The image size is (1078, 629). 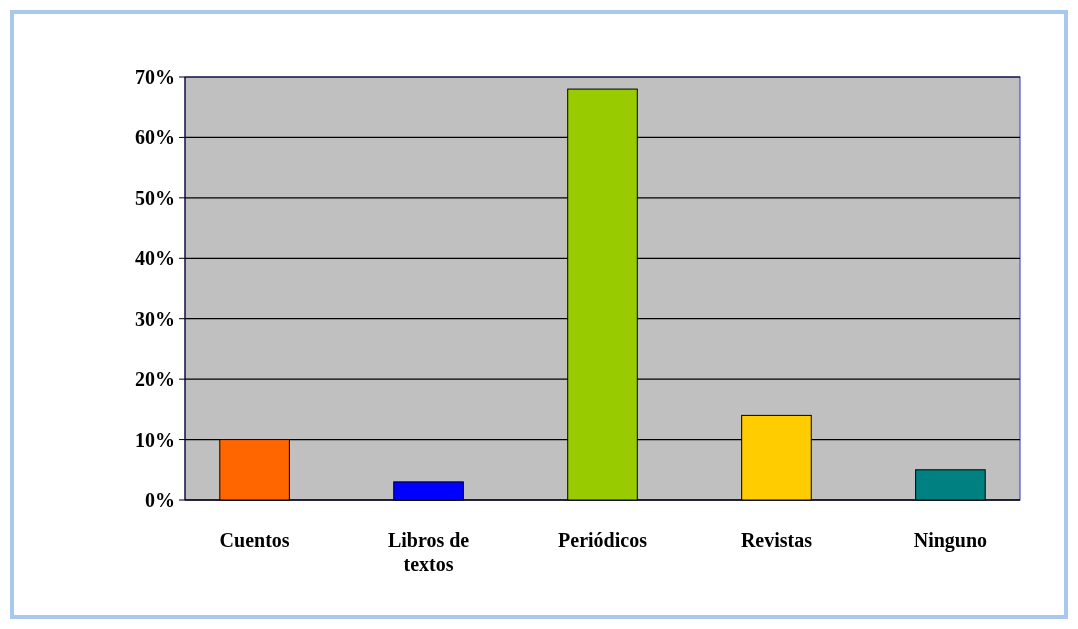 I want to click on y-tick-label: 40%, so click(x=155, y=258).